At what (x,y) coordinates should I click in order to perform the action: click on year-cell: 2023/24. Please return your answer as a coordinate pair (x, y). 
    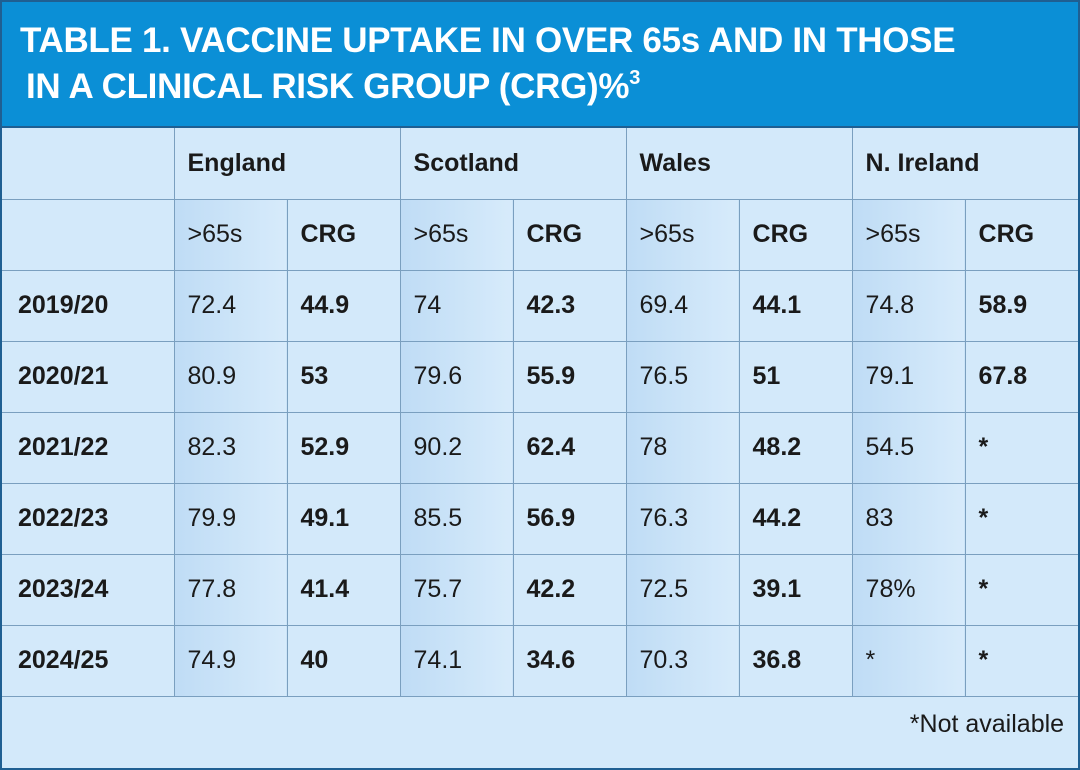
    Looking at the image, I should click on (88, 589).